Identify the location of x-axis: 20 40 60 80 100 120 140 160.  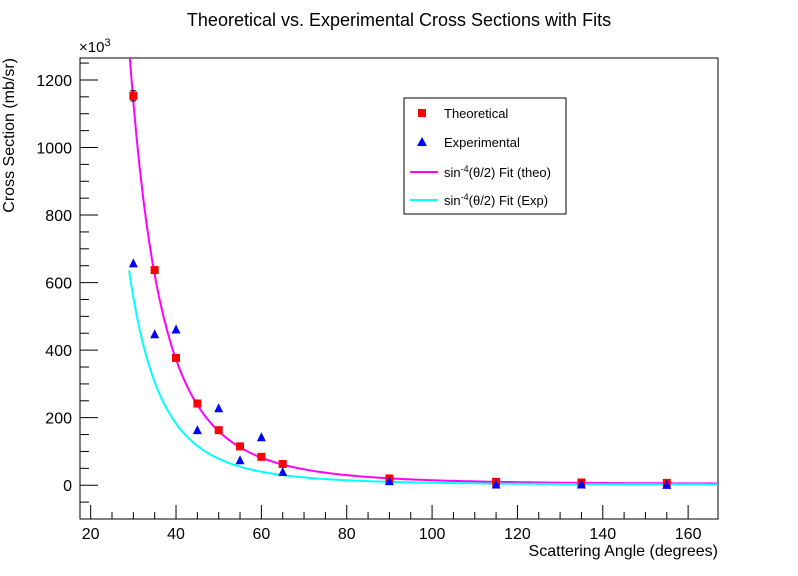
(392, 524).